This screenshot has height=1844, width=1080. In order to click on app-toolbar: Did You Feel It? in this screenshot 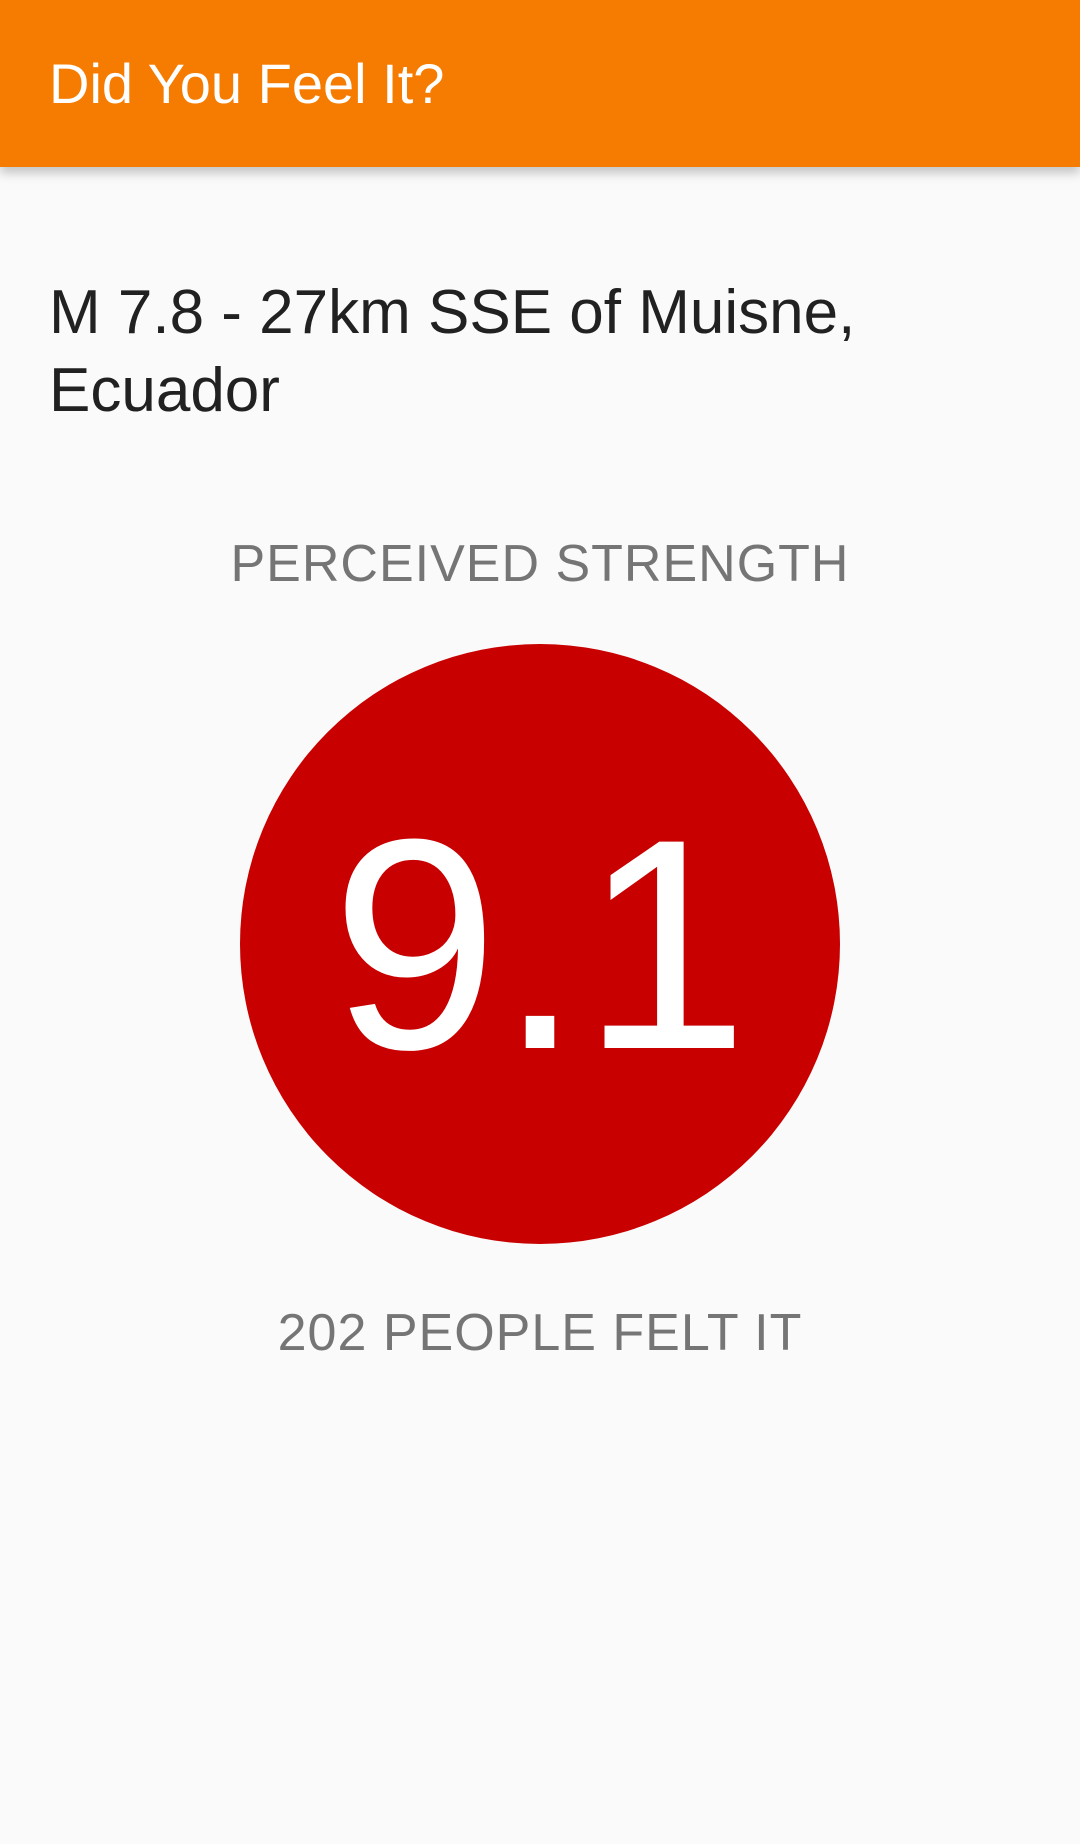, I will do `click(540, 83)`.